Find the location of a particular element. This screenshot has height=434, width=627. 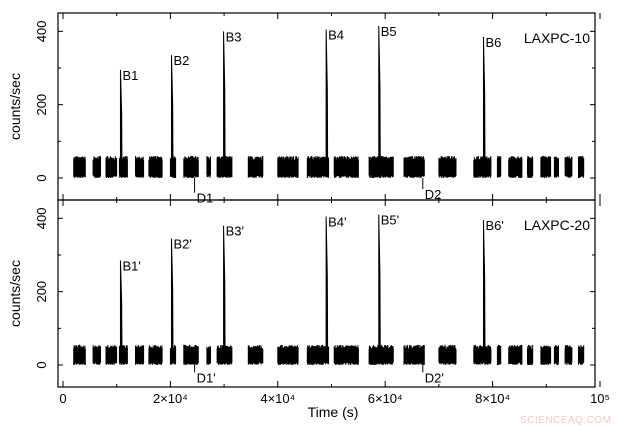

x-tick-label: 6×10⁴ is located at coordinates (385, 398).